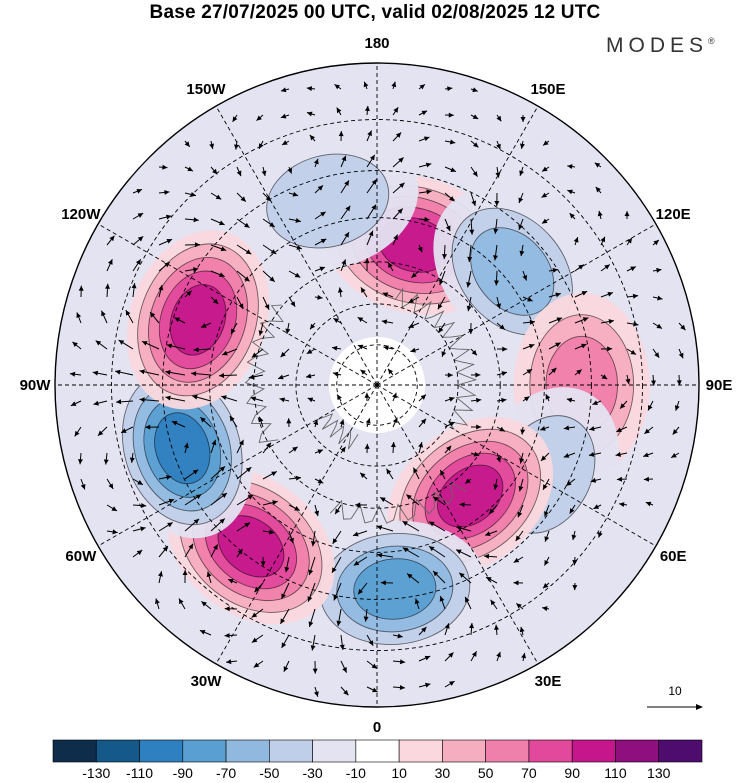  Describe the element at coordinates (457, 245) in the screenshot. I see `meridian-line` at that location.